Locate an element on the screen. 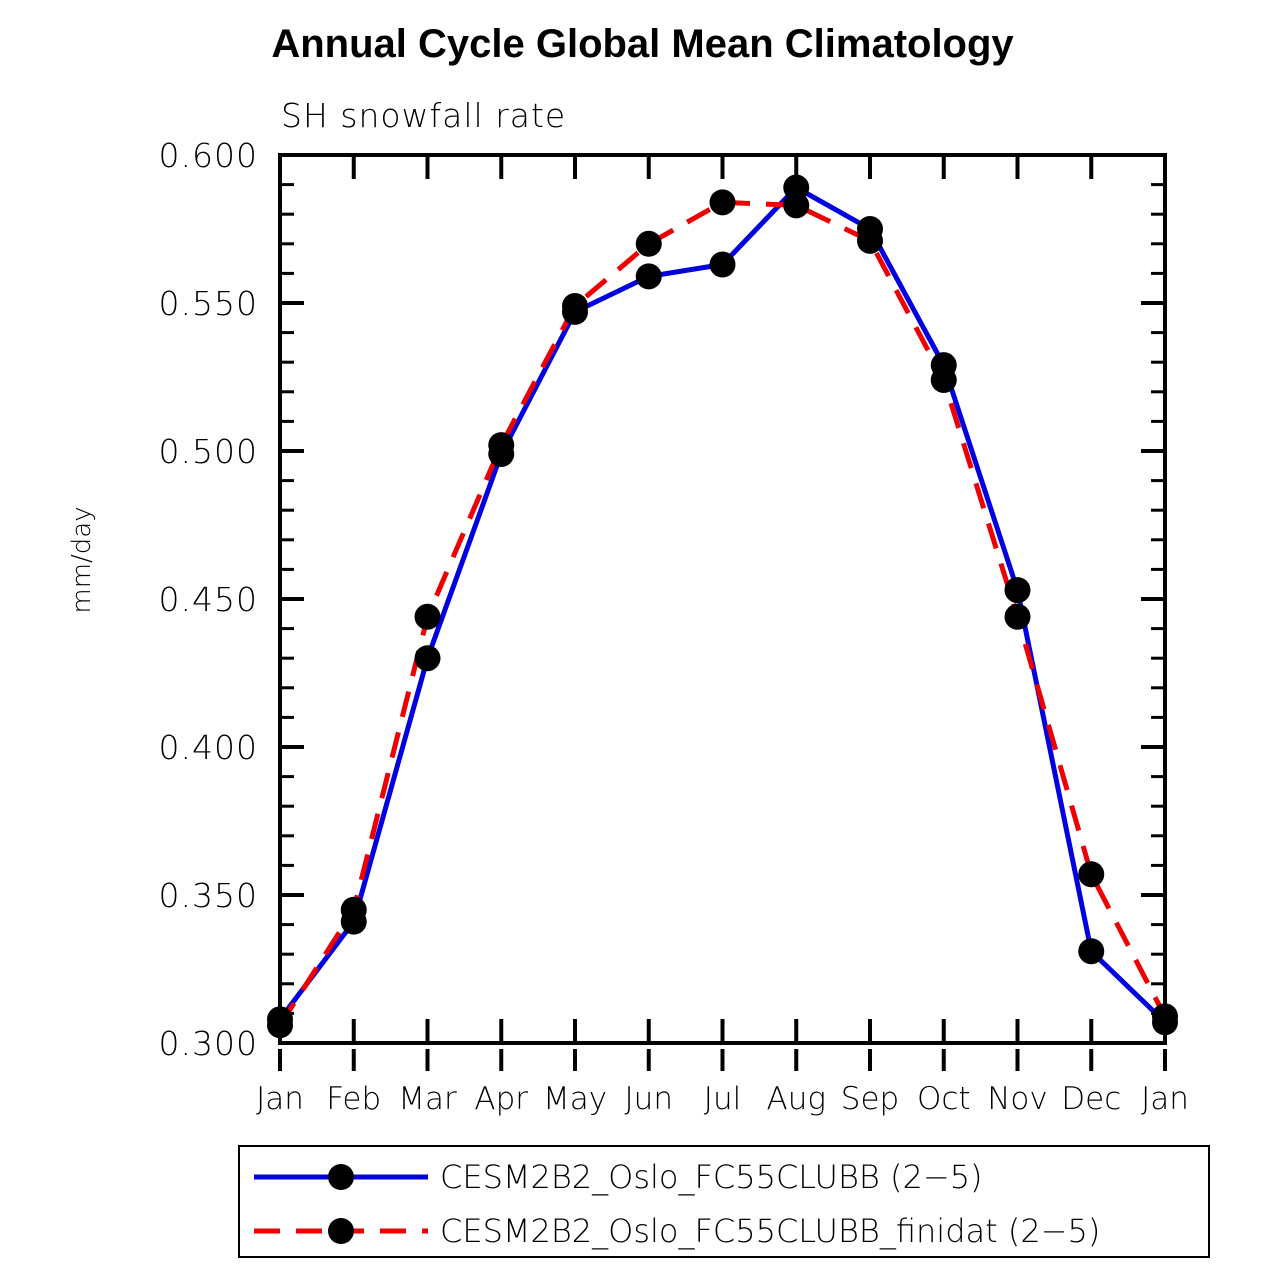 This screenshot has height=1267, width=1285. x-tick-label: Apr is located at coordinates (501, 1099).